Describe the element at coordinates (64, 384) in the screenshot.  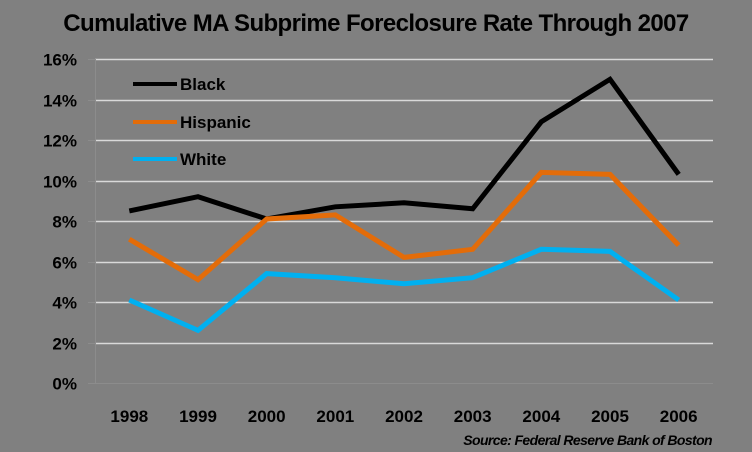
I see `y-tick-label: 0%` at that location.